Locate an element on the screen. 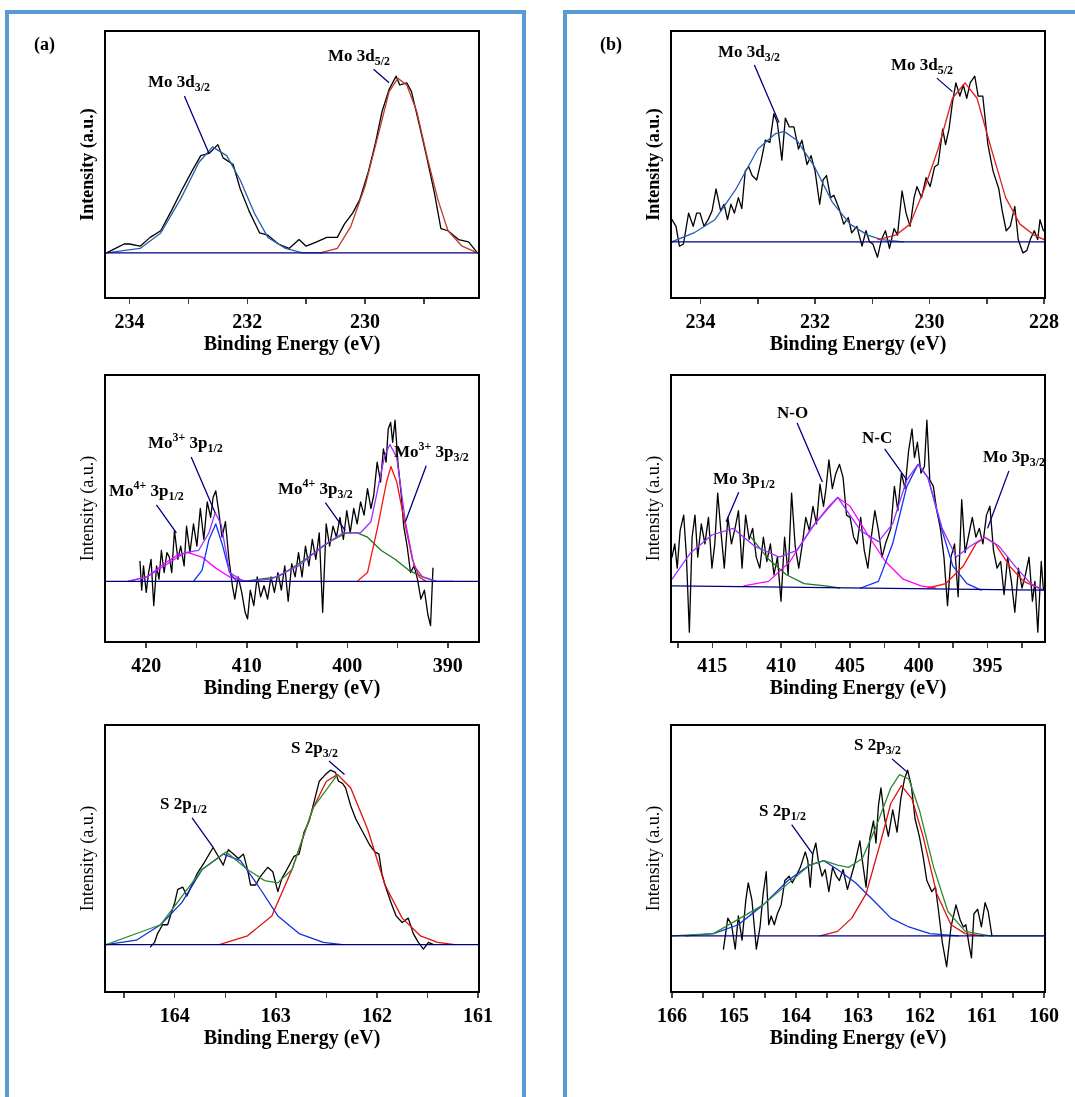 The image size is (1075, 1097). annotation: Mo$^{4+}$ 3p$_{1/2}$ is located at coordinates (146, 490).